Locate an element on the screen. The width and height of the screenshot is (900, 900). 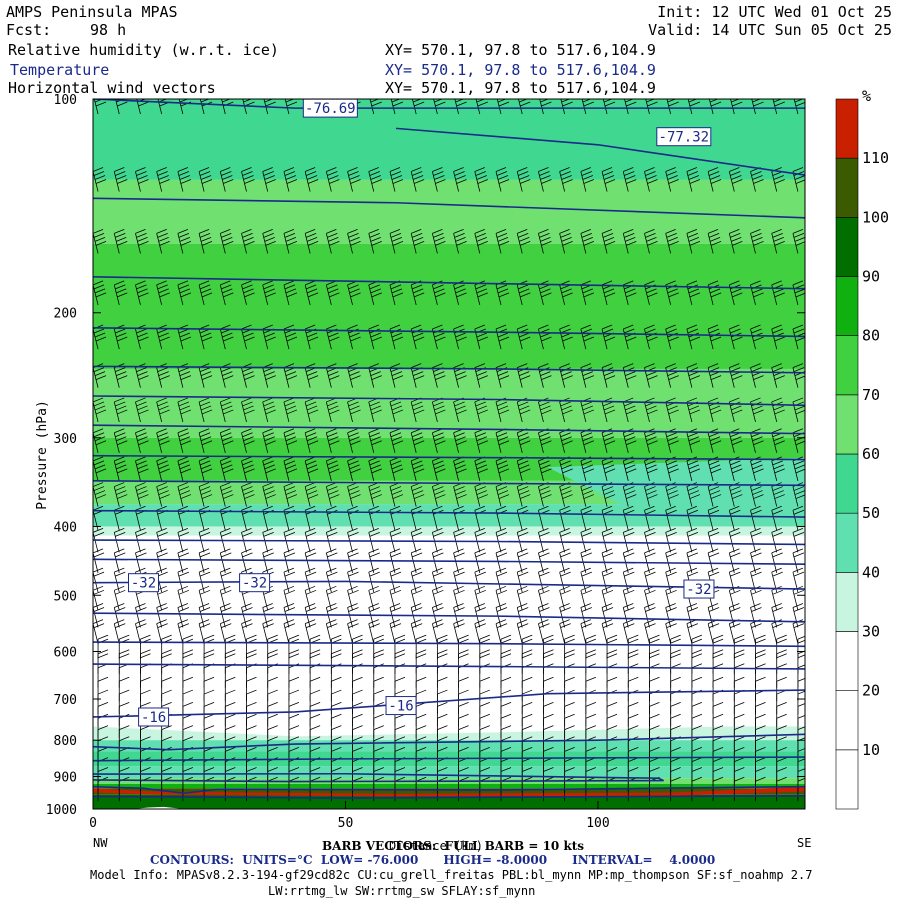
right-end-label: SE is located at coordinates (804, 843).